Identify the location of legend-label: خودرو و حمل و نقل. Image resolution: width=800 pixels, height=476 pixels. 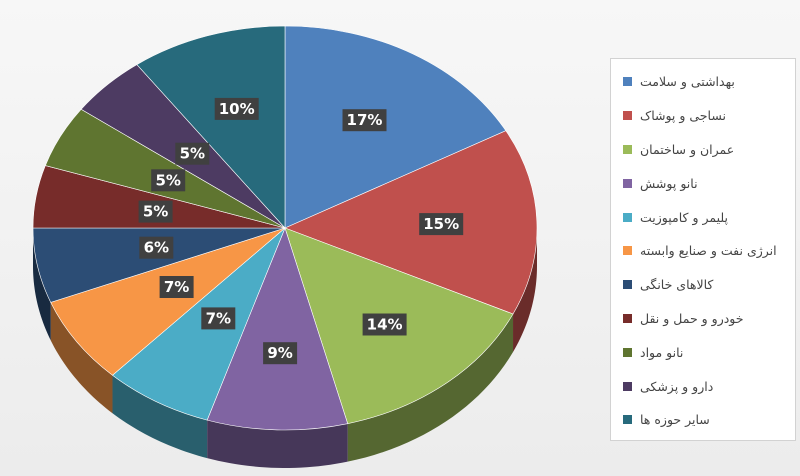
(692, 318).